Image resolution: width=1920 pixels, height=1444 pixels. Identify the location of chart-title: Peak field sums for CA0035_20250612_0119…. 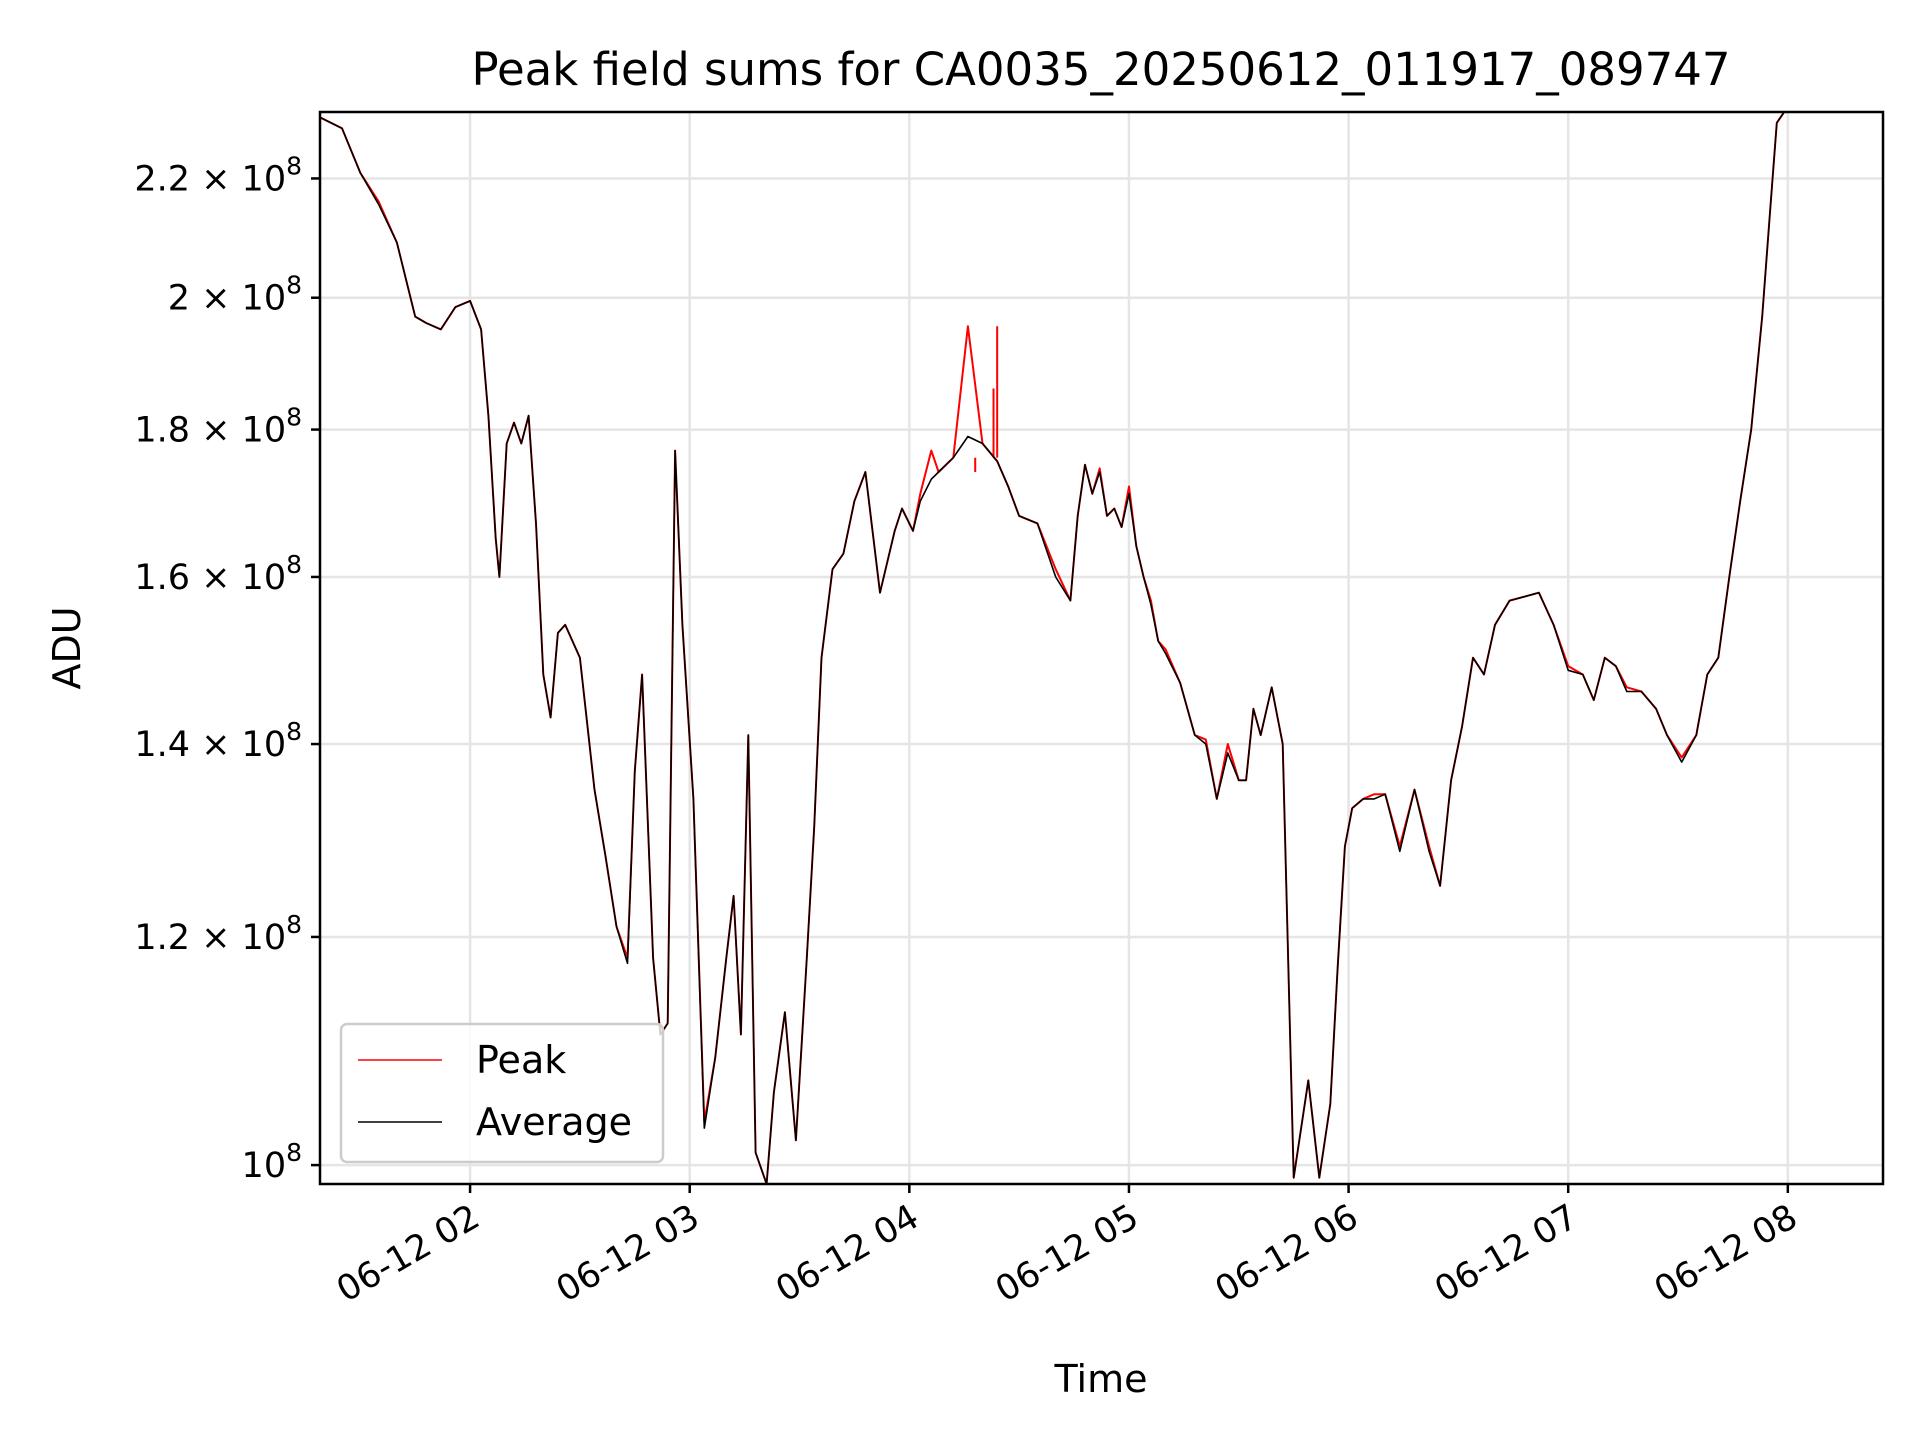
(1100, 69).